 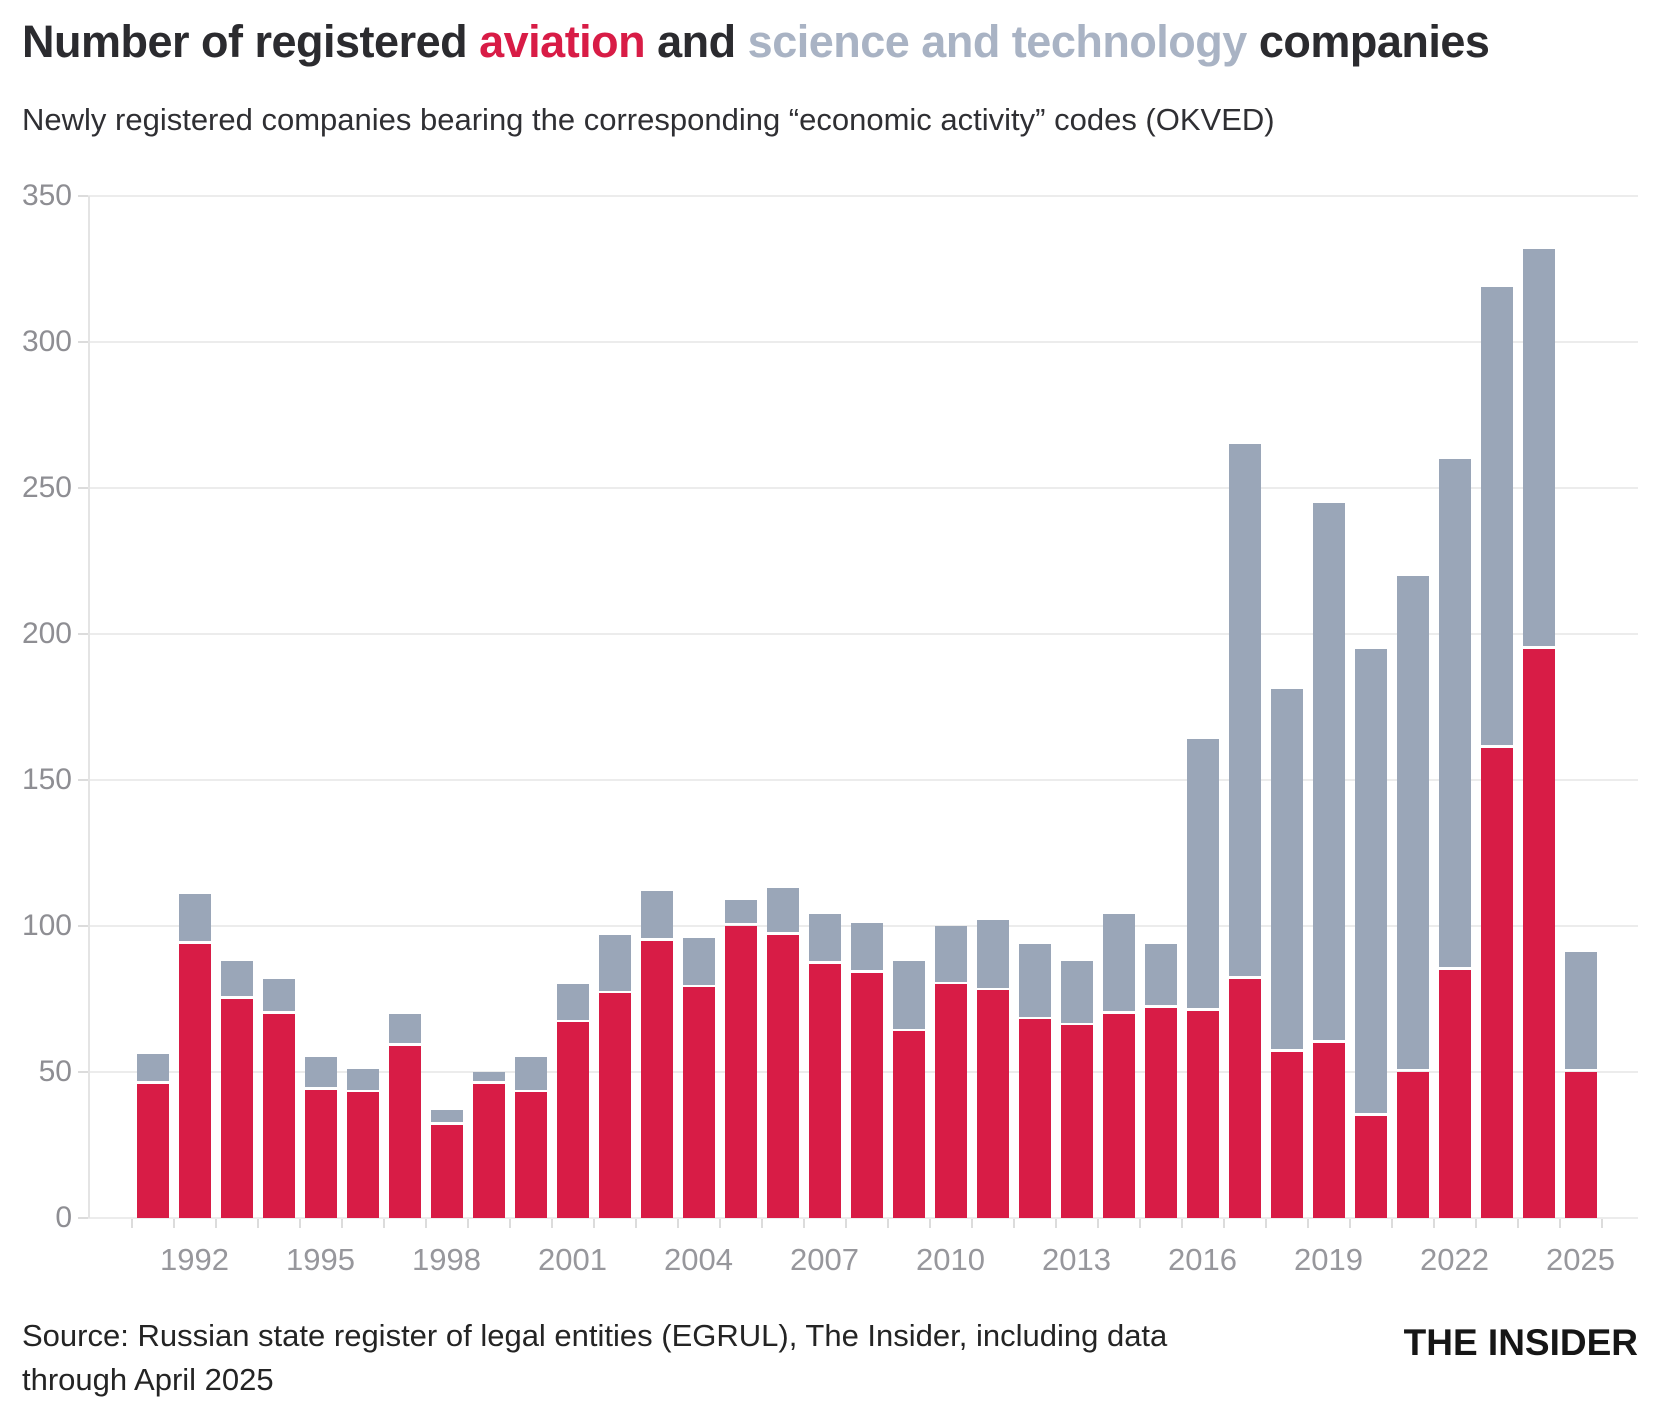 What do you see at coordinates (530, 1073) in the screenshot?
I see `bar-scitech-2000` at bounding box center [530, 1073].